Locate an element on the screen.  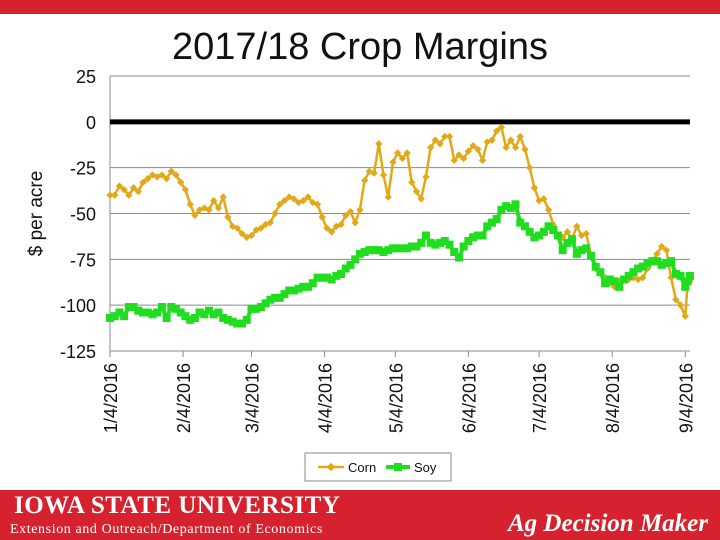
x-tick-label: 8/4/2016 is located at coordinates (613, 398).